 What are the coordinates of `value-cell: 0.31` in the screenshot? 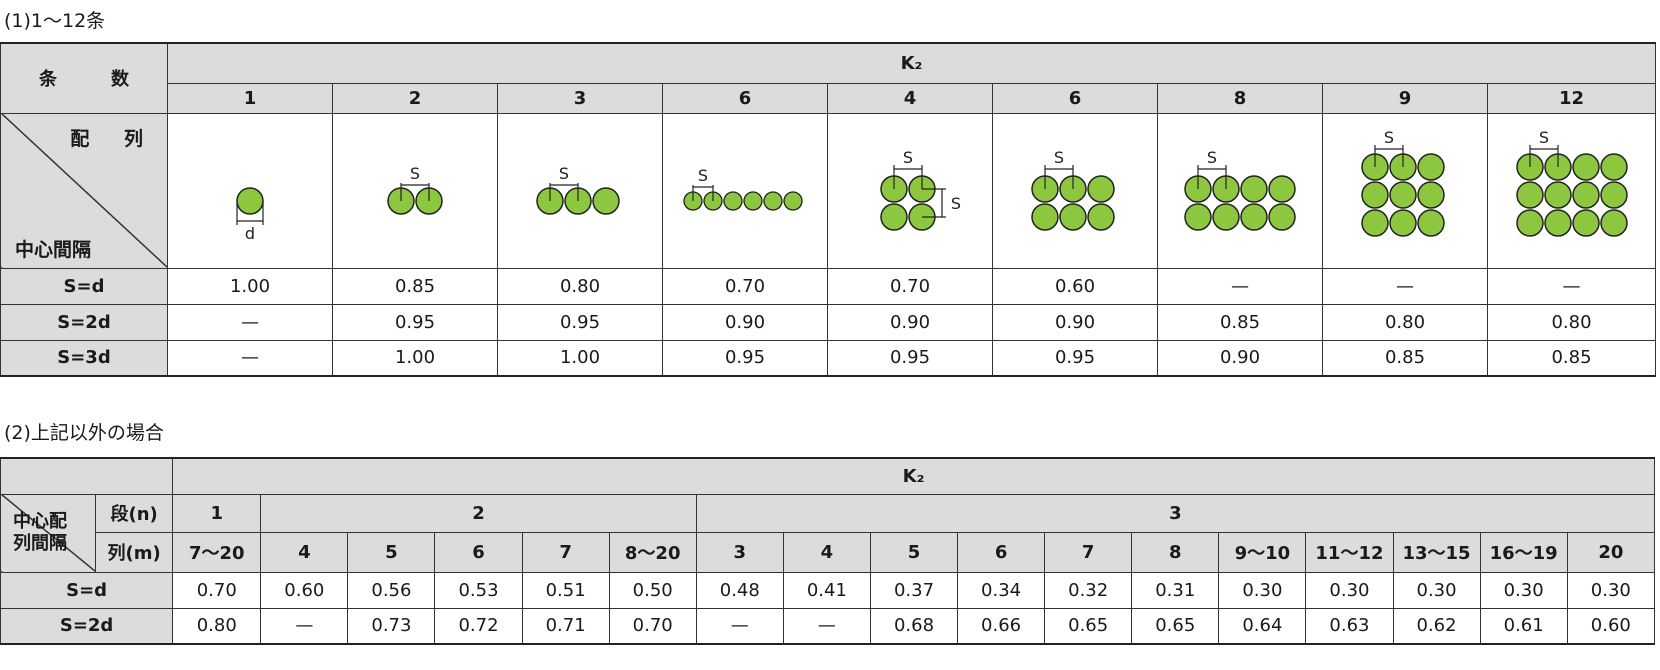 It's located at (1175, 590).